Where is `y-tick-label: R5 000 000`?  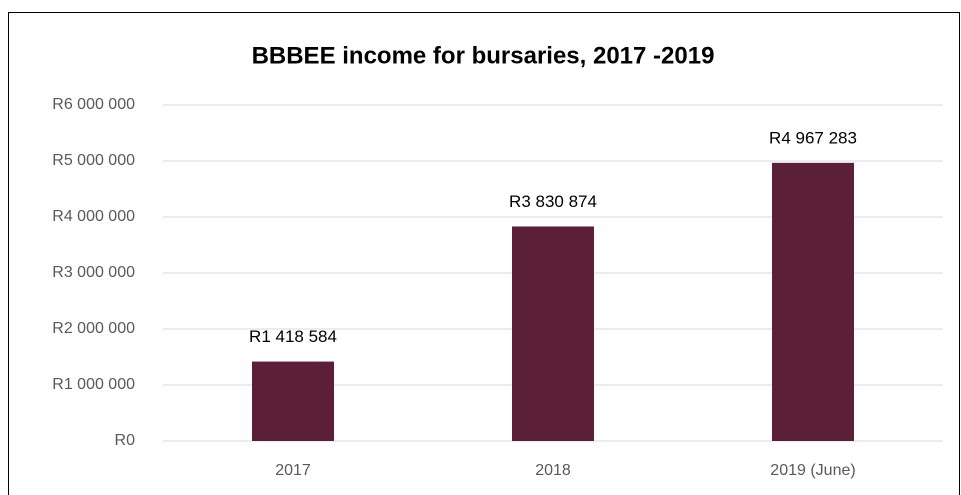 y-tick-label: R5 000 000 is located at coordinates (93, 160).